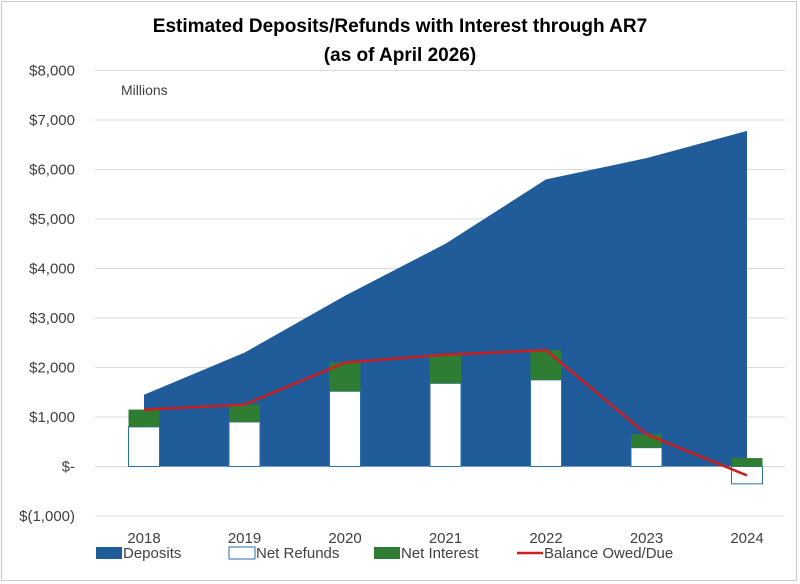 This screenshot has height=584, width=800. What do you see at coordinates (646, 538) in the screenshot?
I see `x-tick-label: 2023` at bounding box center [646, 538].